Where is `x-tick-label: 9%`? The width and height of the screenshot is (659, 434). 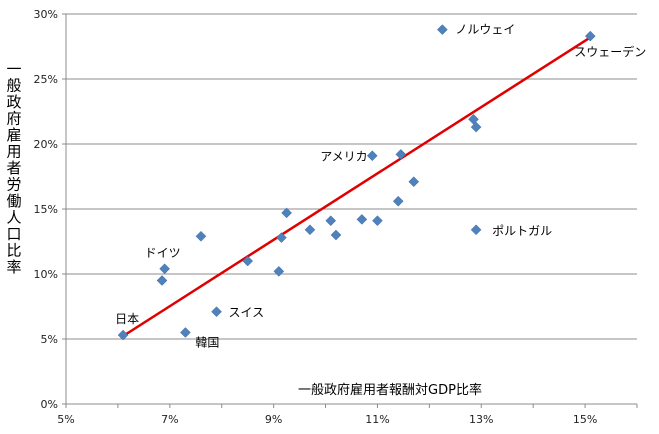
x-tick-label: 9% is located at coordinates (273, 419).